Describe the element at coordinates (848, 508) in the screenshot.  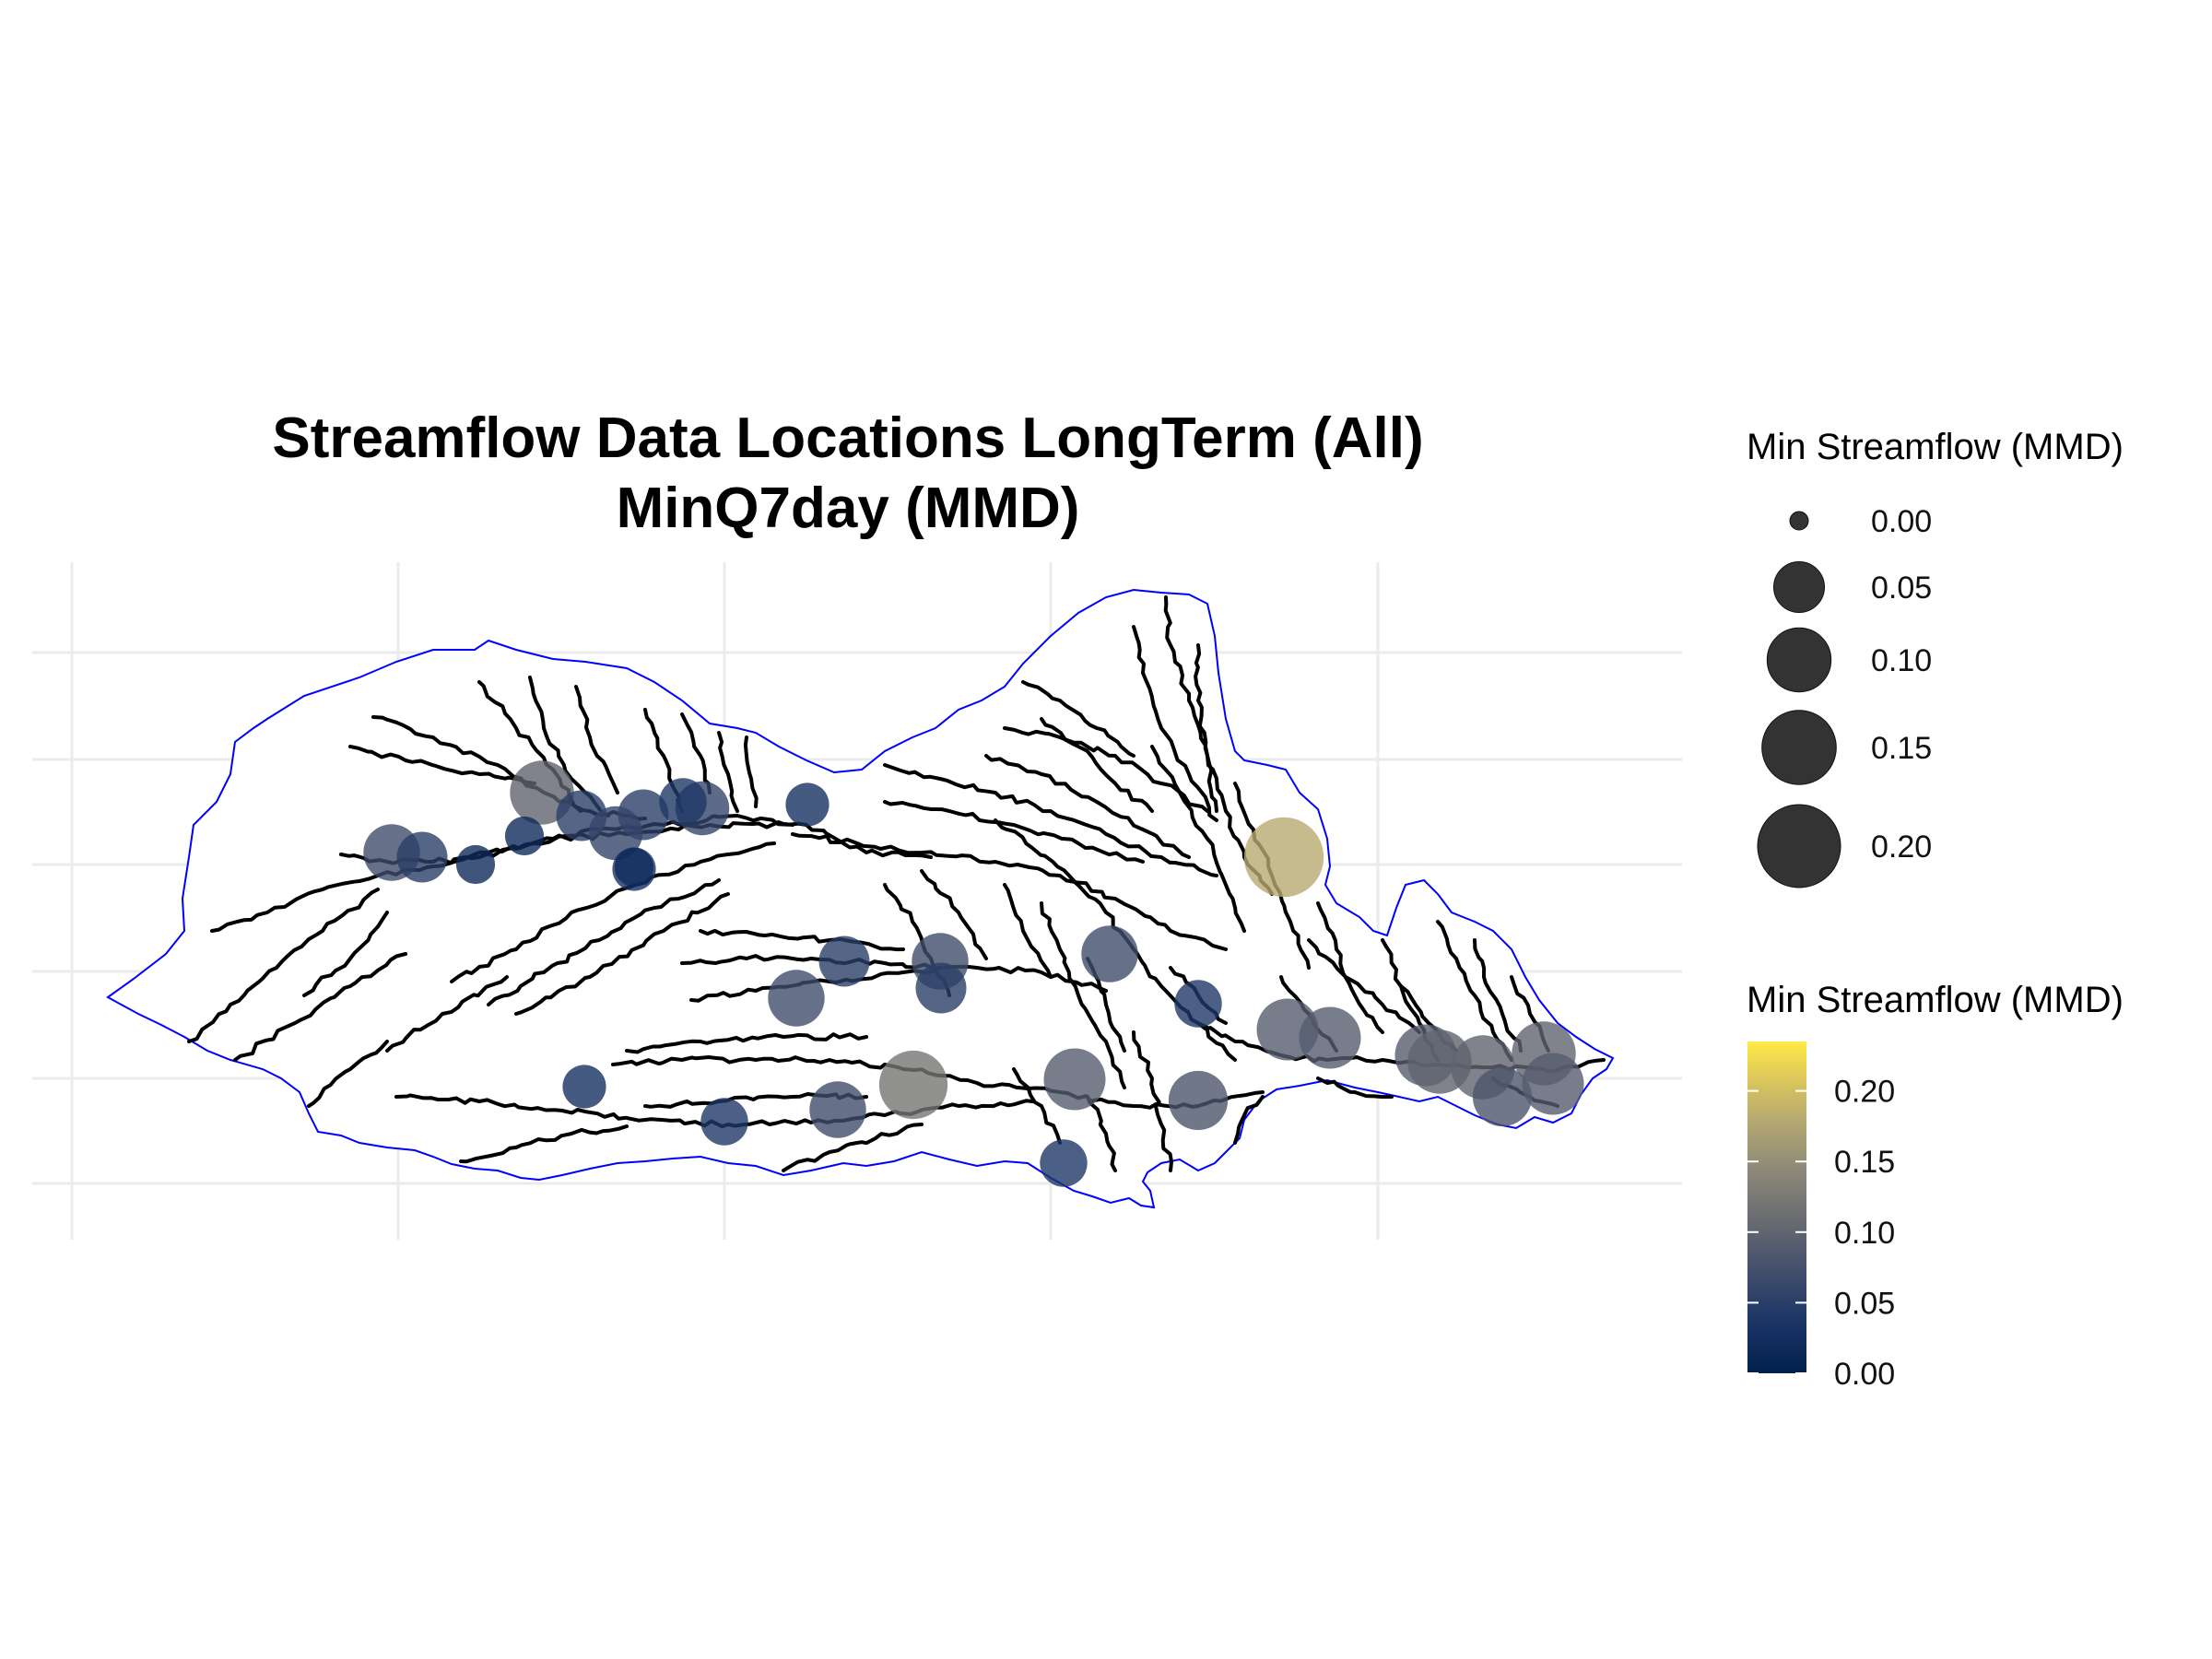
I see `map-title-line-2: MinQ7day (MMD)` at that location.